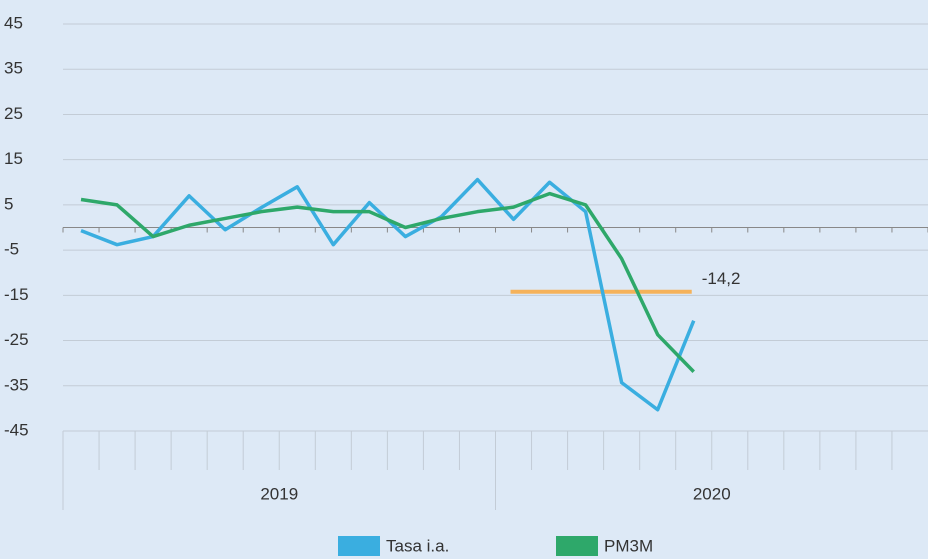  Describe the element at coordinates (16, 294) in the screenshot. I see `y-tick-label: -15` at that location.